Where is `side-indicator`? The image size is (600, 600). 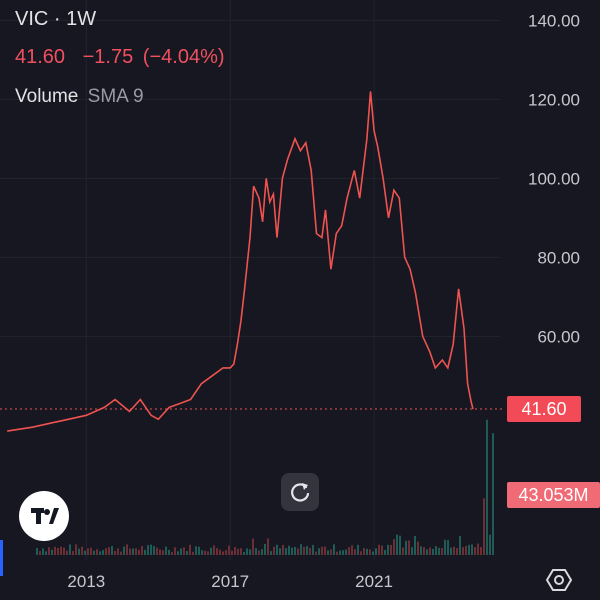 side-indicator is located at coordinates (1, 558).